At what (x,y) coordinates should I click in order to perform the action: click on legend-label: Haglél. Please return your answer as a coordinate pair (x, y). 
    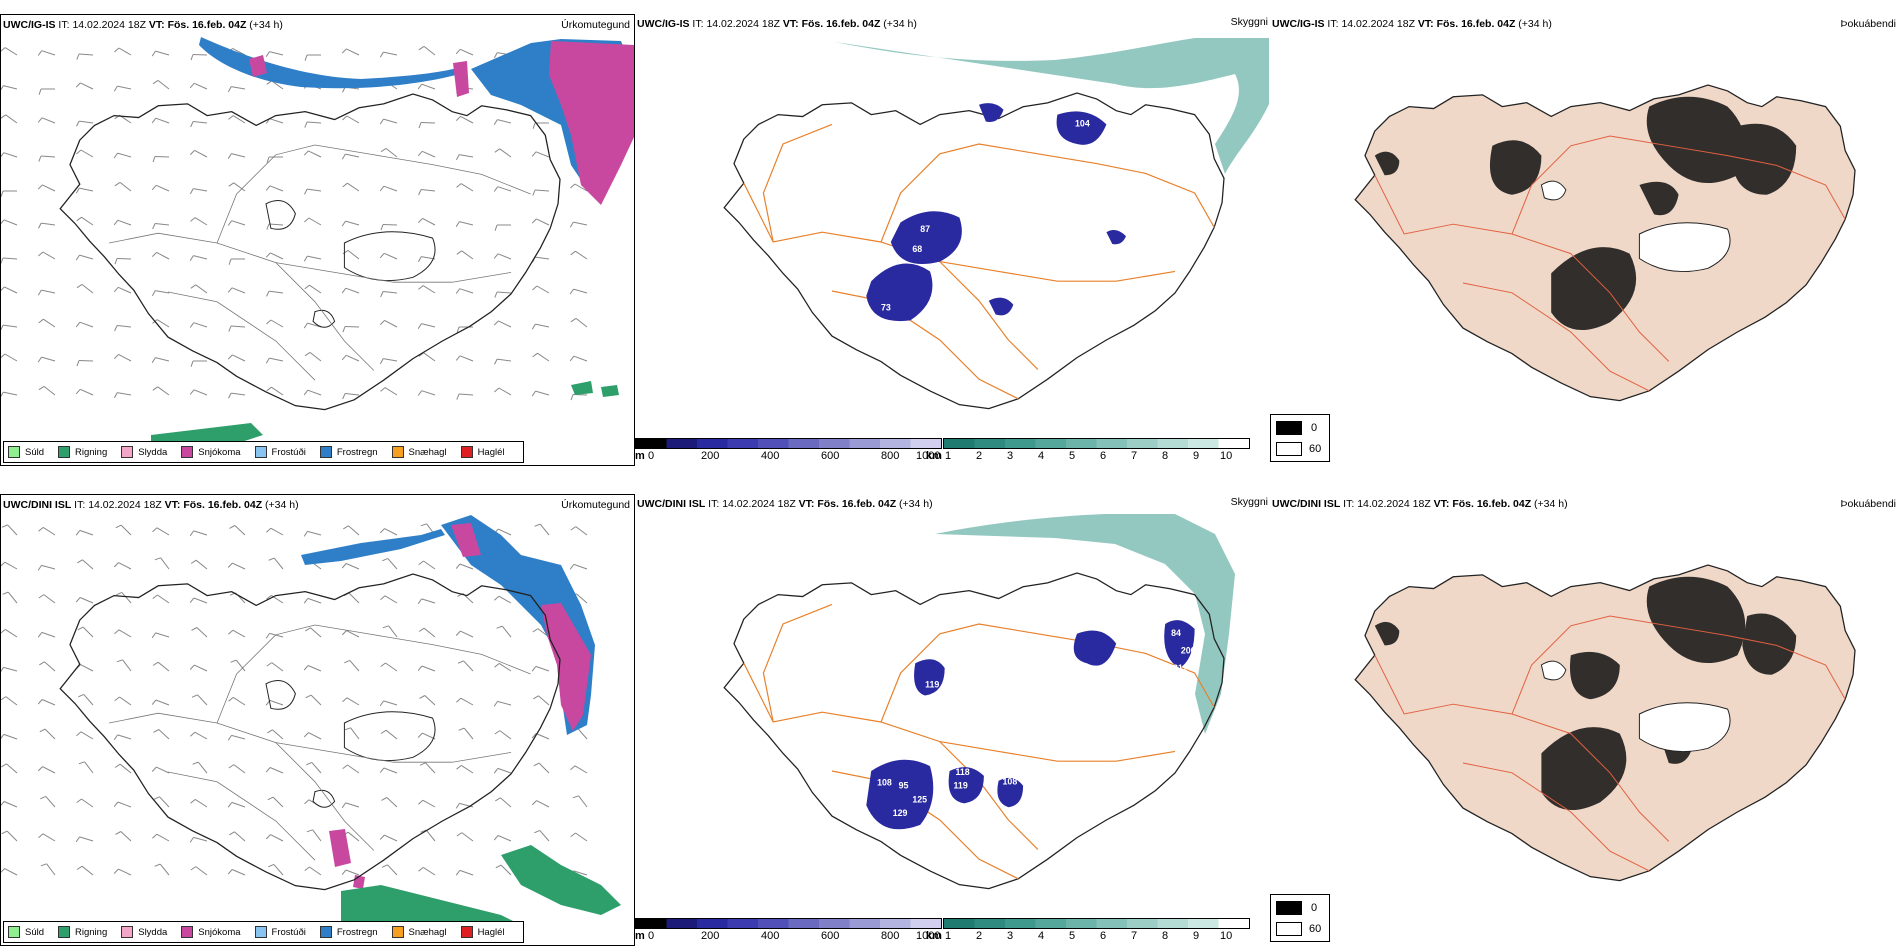
    Looking at the image, I should click on (491, 452).